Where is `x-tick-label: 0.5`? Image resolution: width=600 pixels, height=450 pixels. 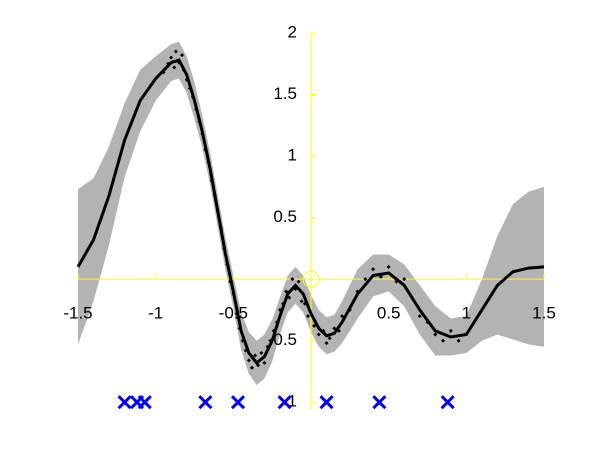
x-tick-label: 0.5 is located at coordinates (389, 313).